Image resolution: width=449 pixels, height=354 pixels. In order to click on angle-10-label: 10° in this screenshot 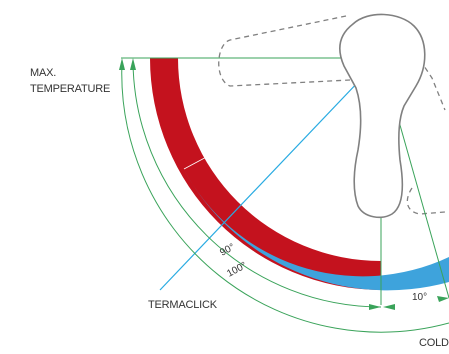, I will do `click(419, 297)`.